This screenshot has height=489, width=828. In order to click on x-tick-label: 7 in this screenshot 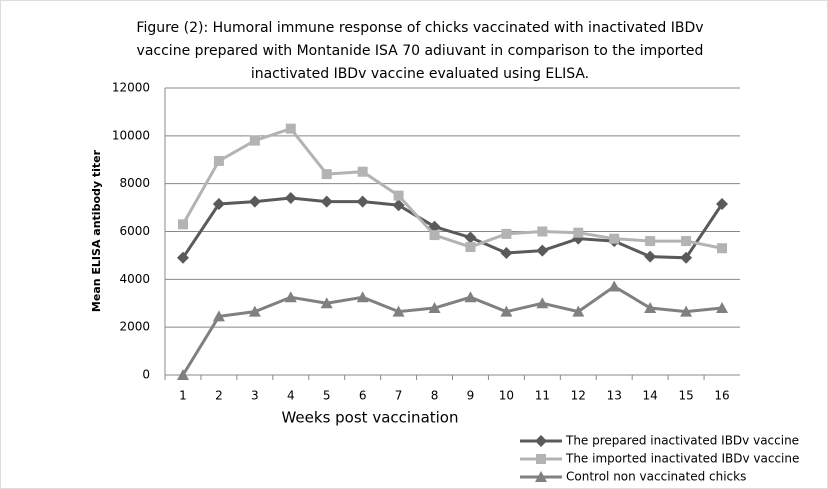, I will do `click(399, 396)`.